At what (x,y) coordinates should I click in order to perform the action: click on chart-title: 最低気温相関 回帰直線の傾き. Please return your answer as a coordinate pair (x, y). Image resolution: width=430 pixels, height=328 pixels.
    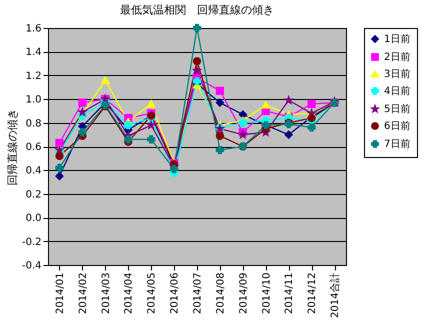
    Looking at the image, I should click on (197, 10).